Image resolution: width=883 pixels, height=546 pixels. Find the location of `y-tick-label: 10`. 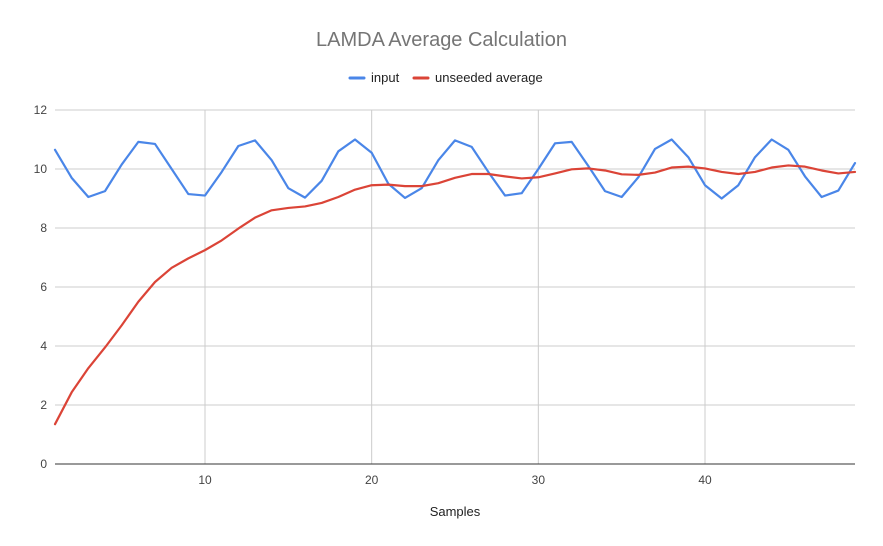

y-tick-label: 10 is located at coordinates (41, 169).